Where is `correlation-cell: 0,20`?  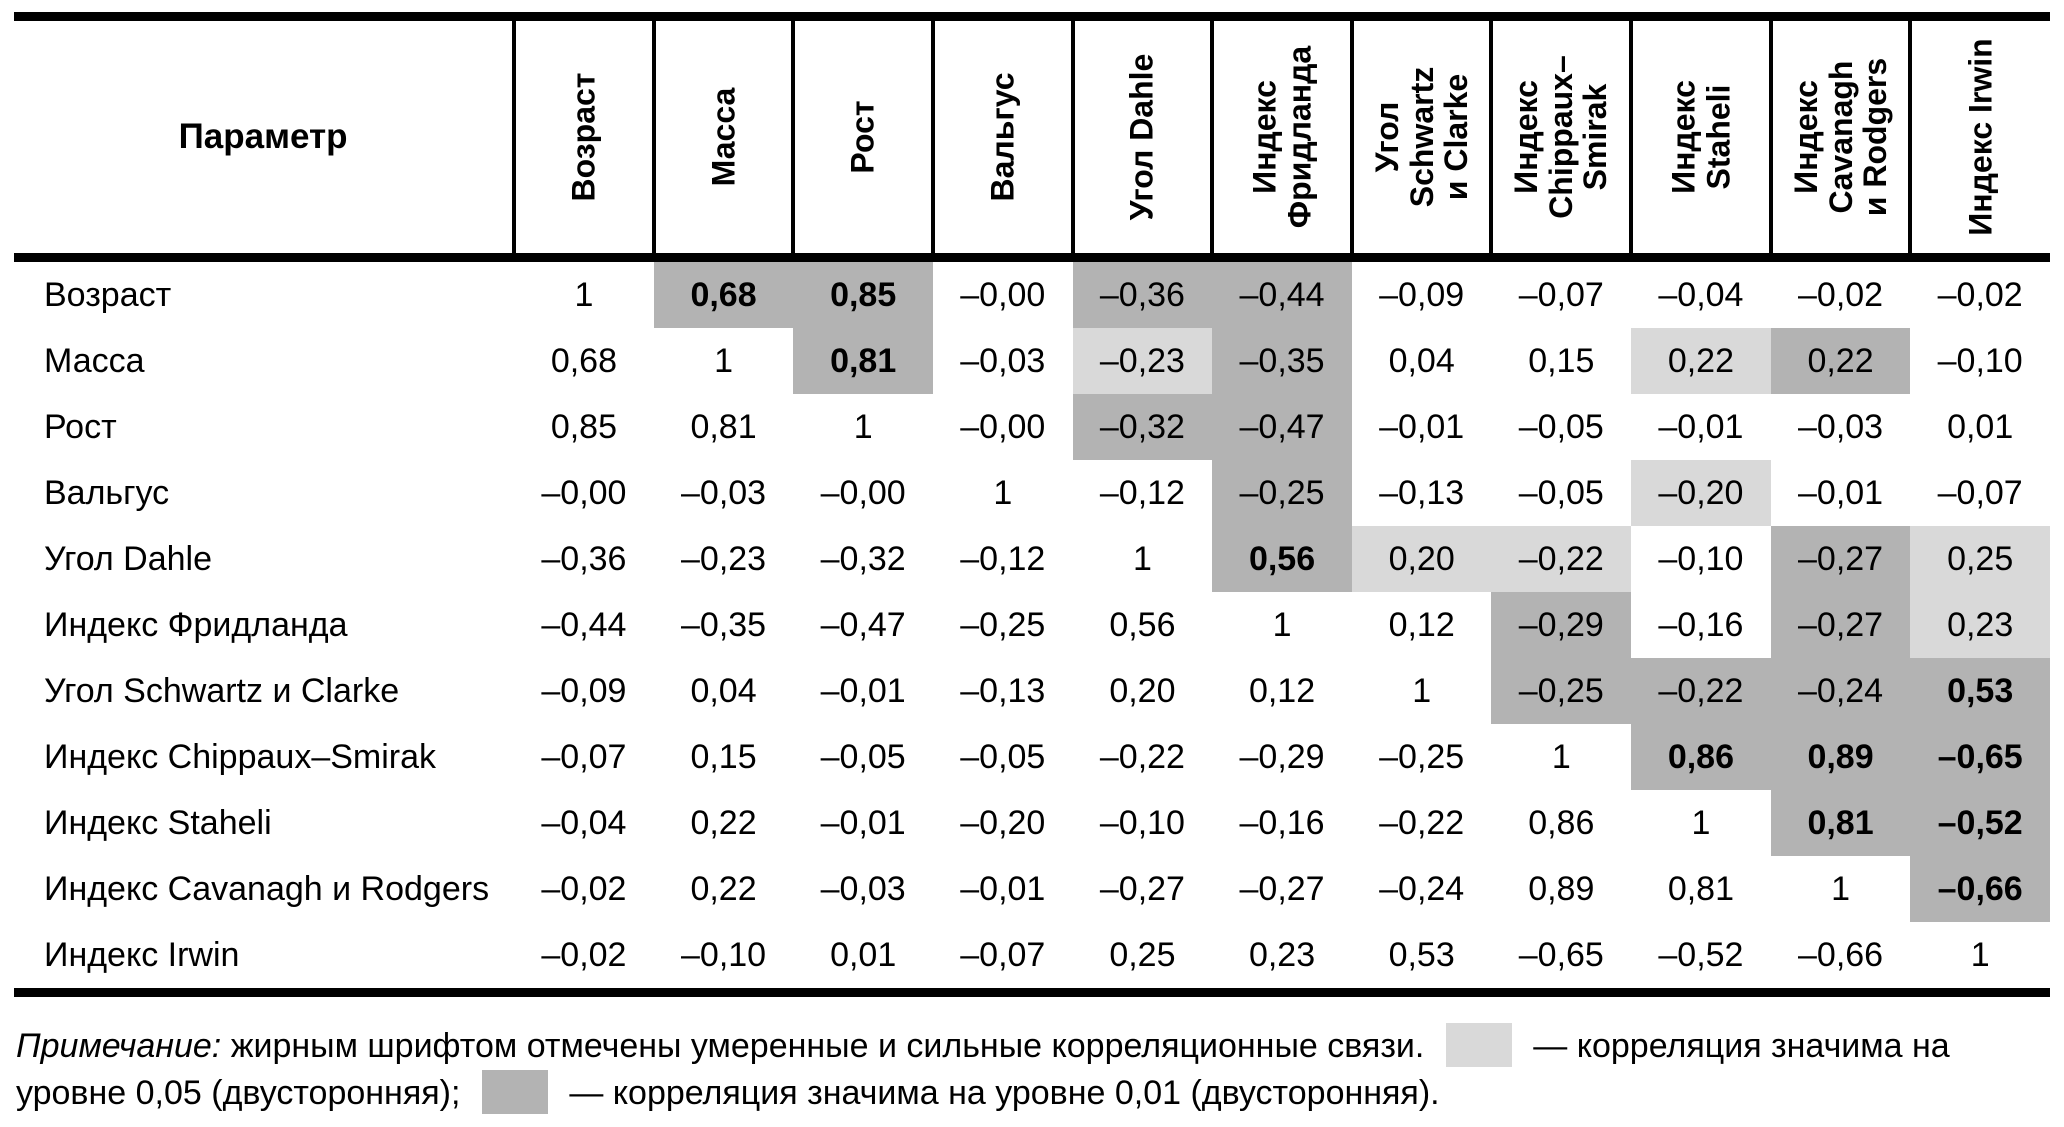
correlation-cell: 0,20 is located at coordinates (1421, 559).